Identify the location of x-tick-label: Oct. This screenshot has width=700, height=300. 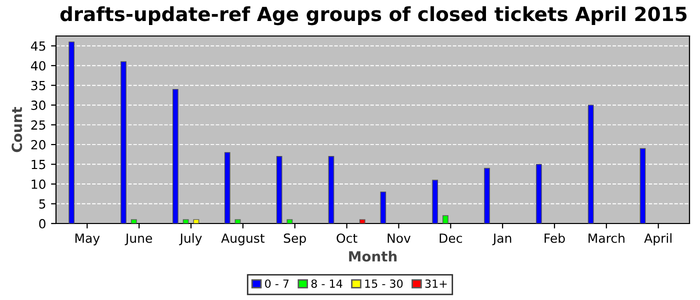
(347, 238).